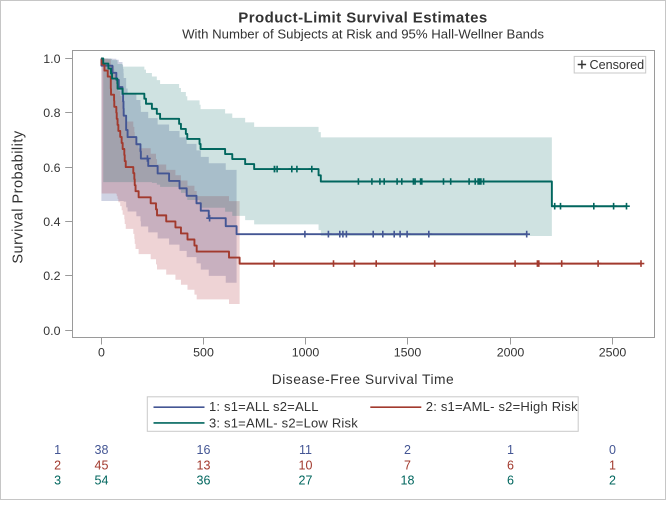 The height and width of the screenshot is (505, 666). Describe the element at coordinates (408, 480) in the screenshot. I see `svg-text: 18` at that location.